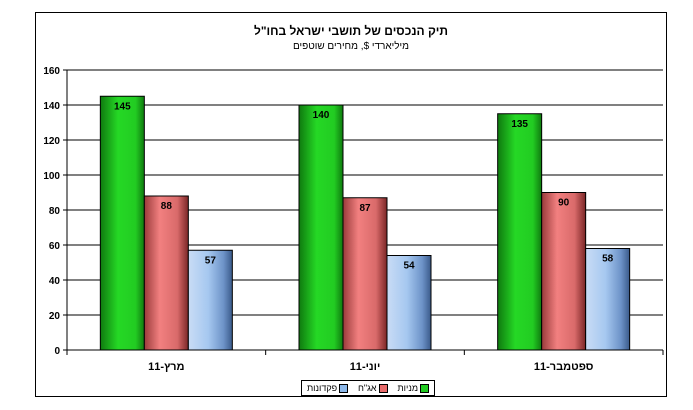  Describe the element at coordinates (57, 351) in the screenshot. I see `y-tick-label: 0` at that location.